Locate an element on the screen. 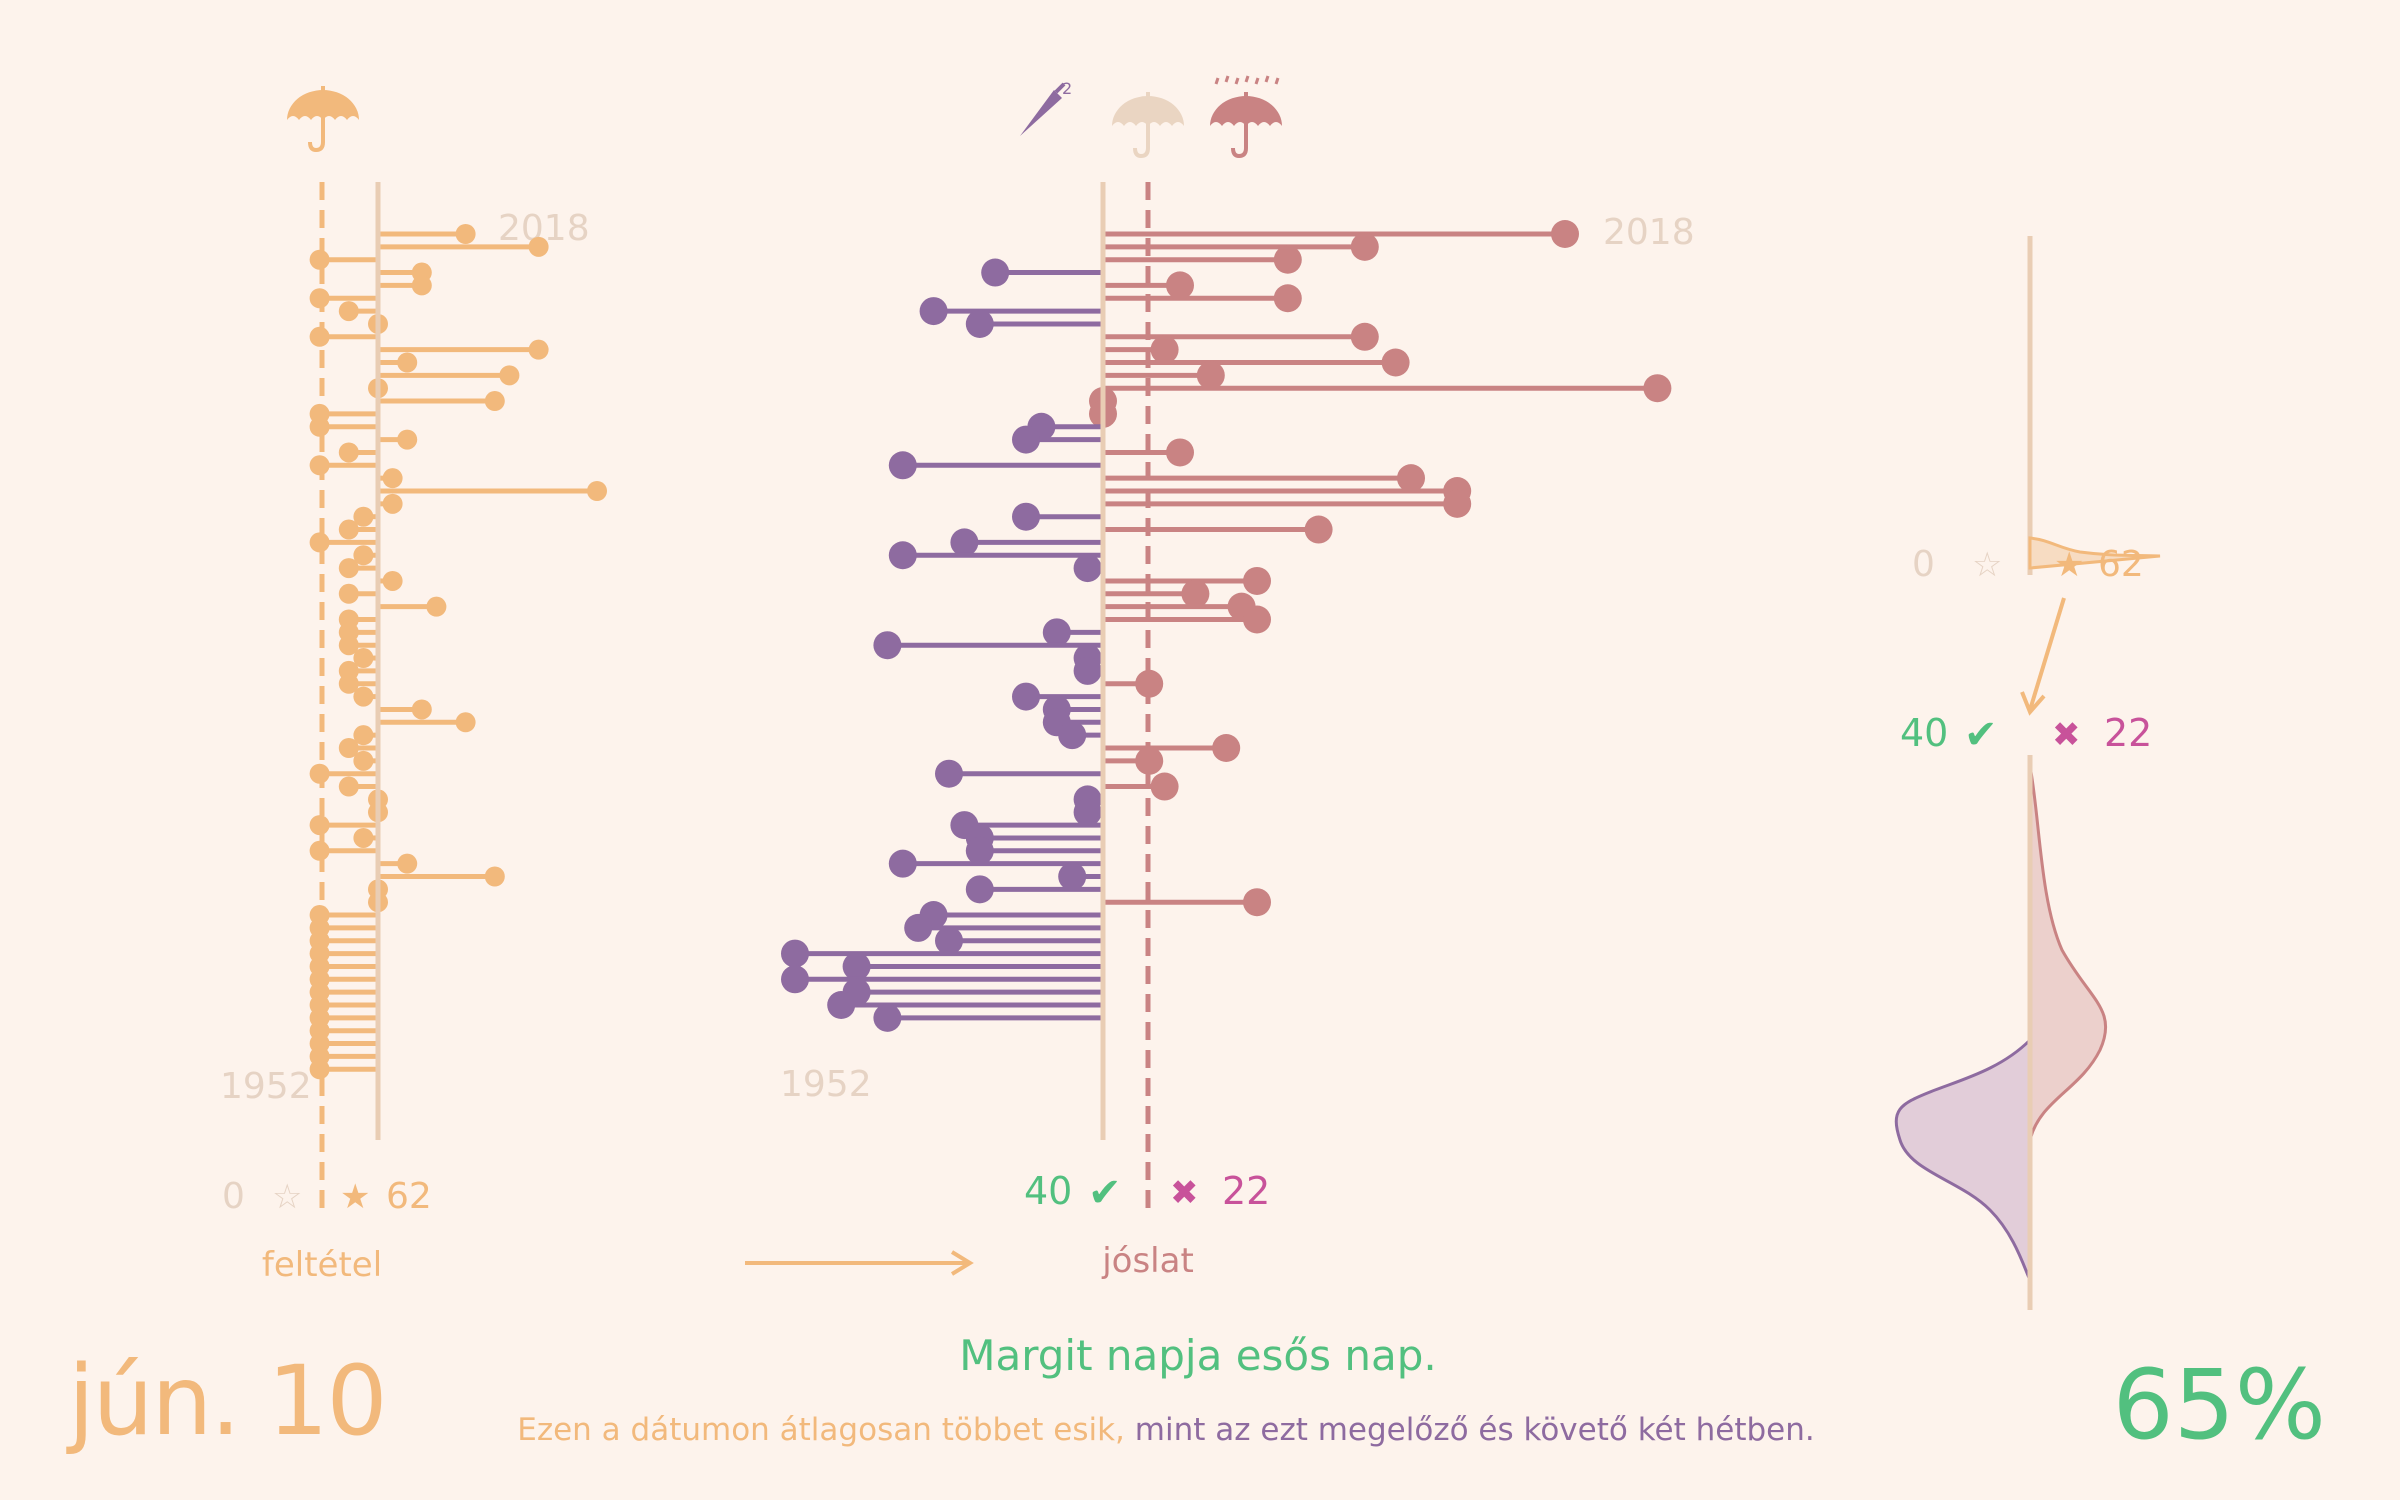 This screenshot has width=2400, height=1500. condition-point-1968 is located at coordinates (494, 876).